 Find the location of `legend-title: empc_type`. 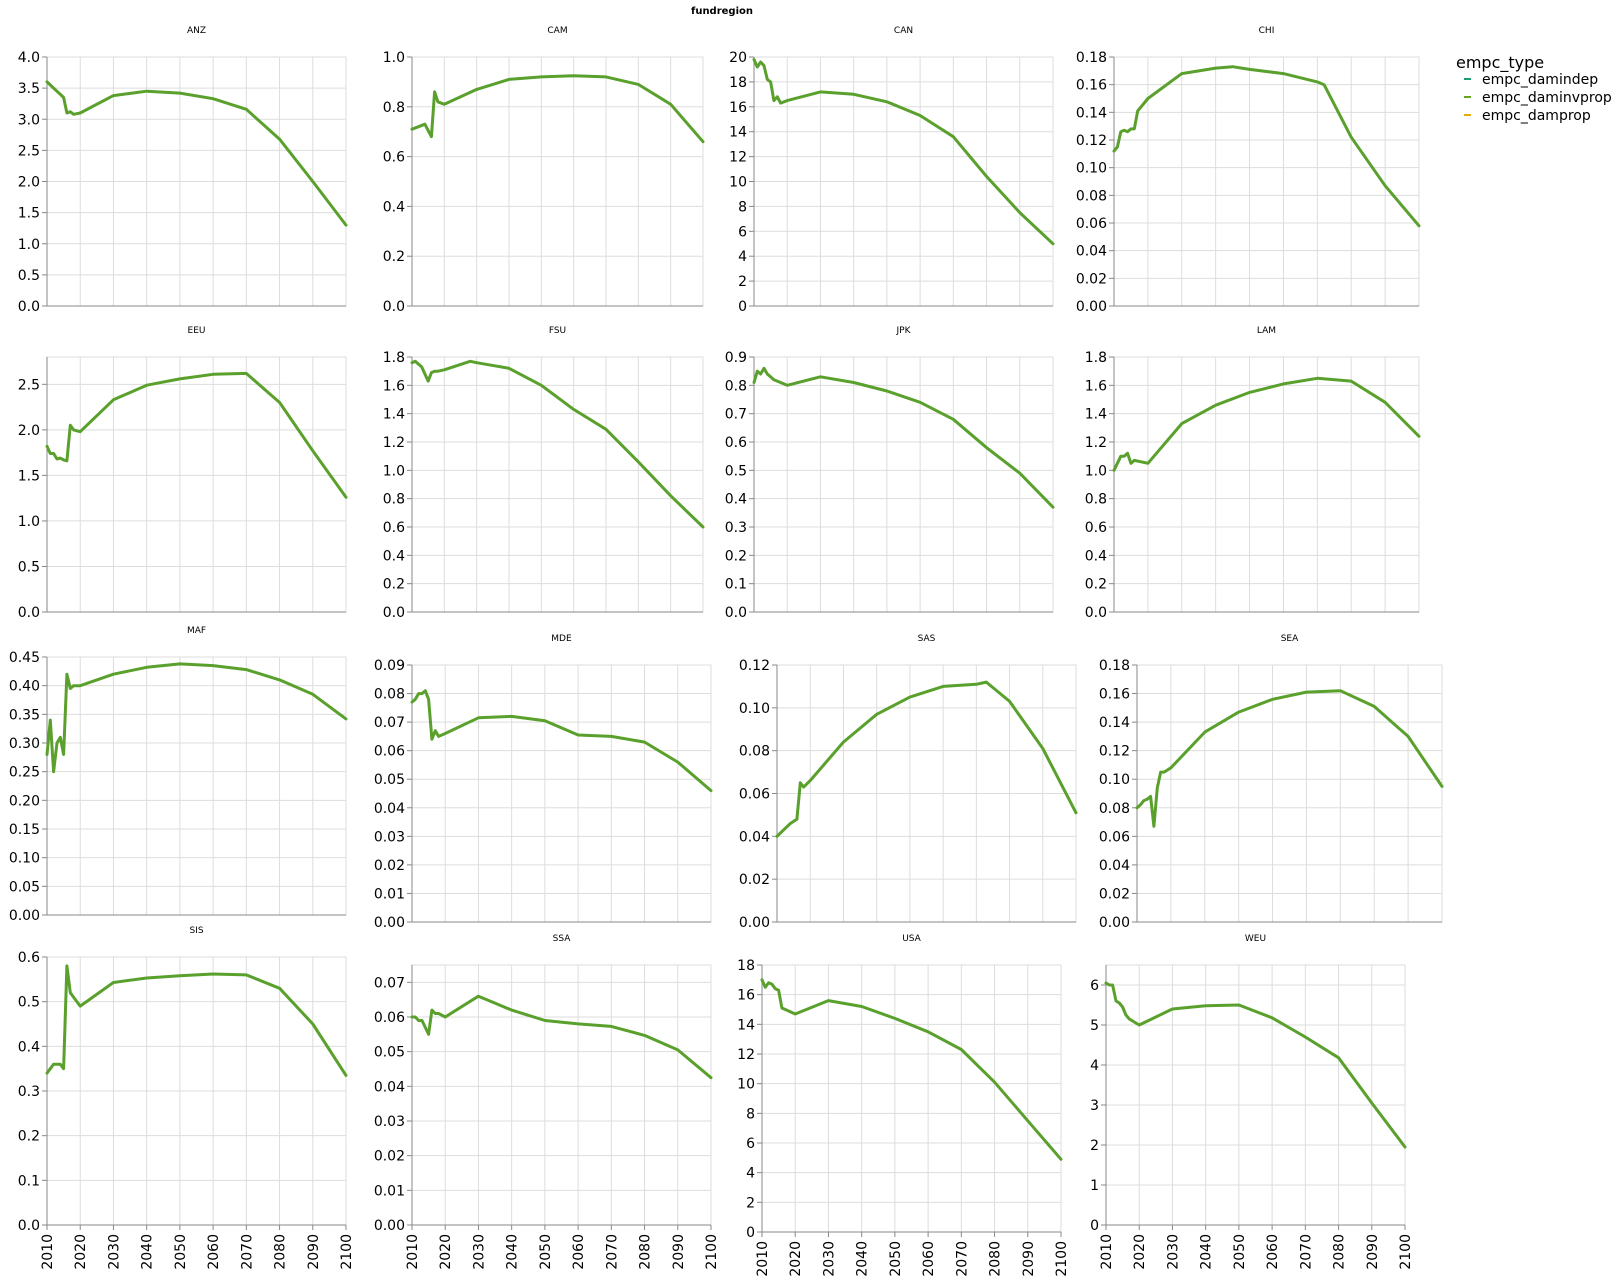

legend-title: empc_type is located at coordinates (1500, 63).